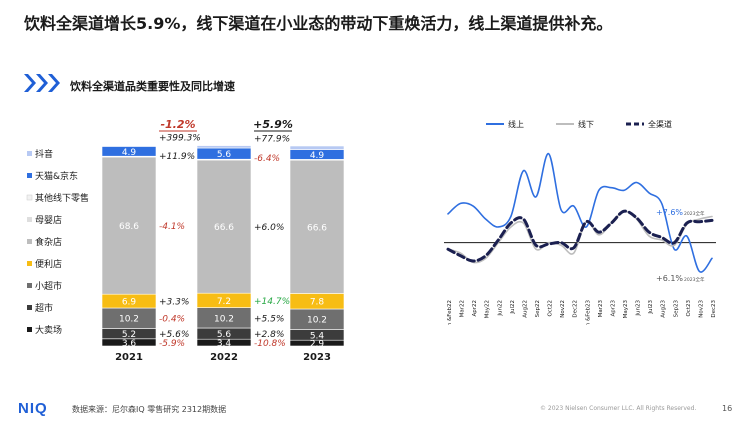 This screenshot has height=422, width=750. I want to click on x-tick-label: Nov22, so click(563, 309).